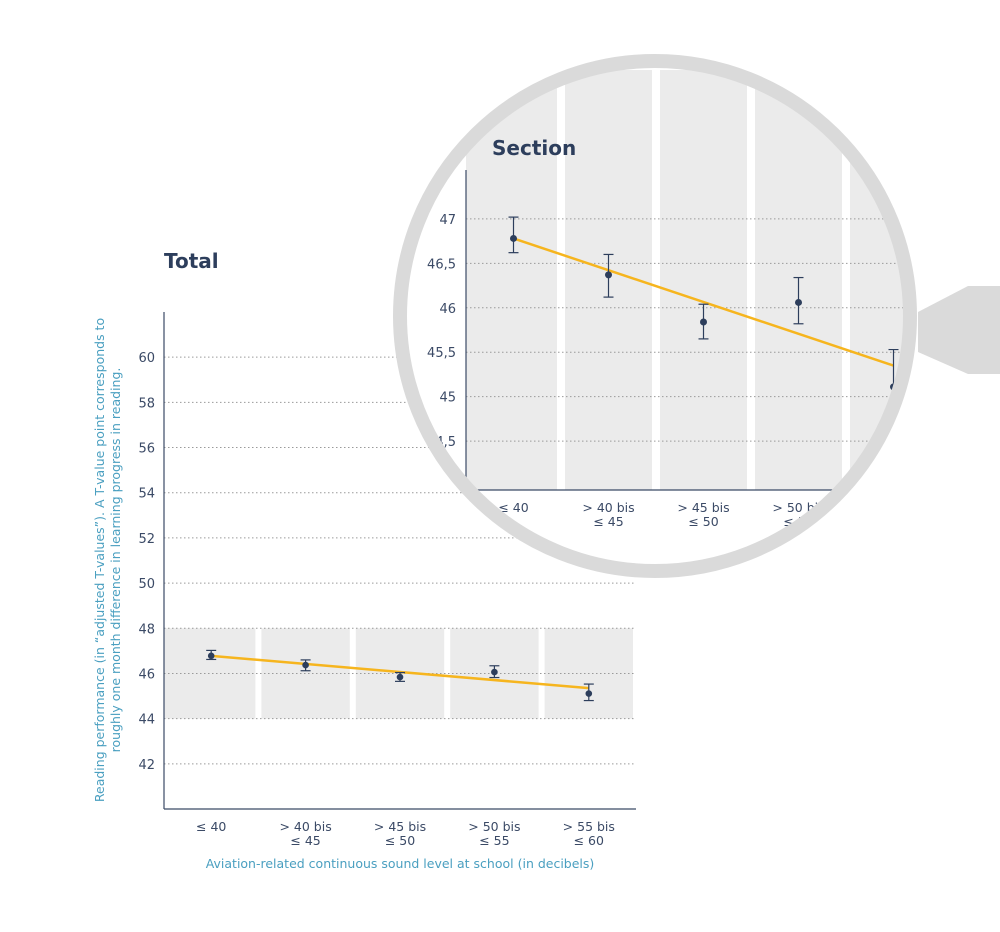  Describe the element at coordinates (305, 826) in the screenshot. I see `main-category-label-line: > 40 bis` at that location.